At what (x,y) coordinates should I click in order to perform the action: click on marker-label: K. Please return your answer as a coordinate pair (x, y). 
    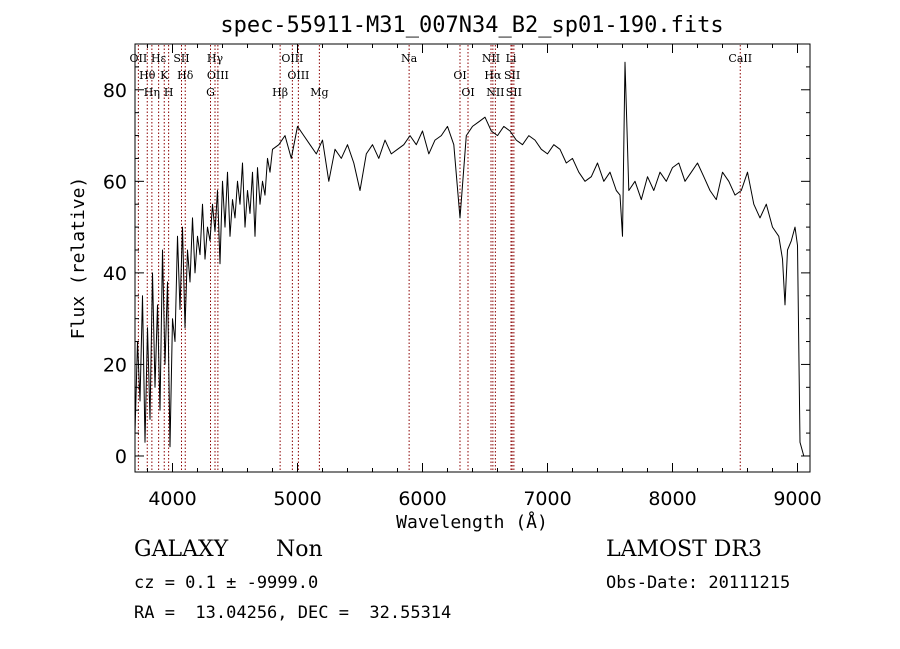
    Looking at the image, I should click on (164, 75).